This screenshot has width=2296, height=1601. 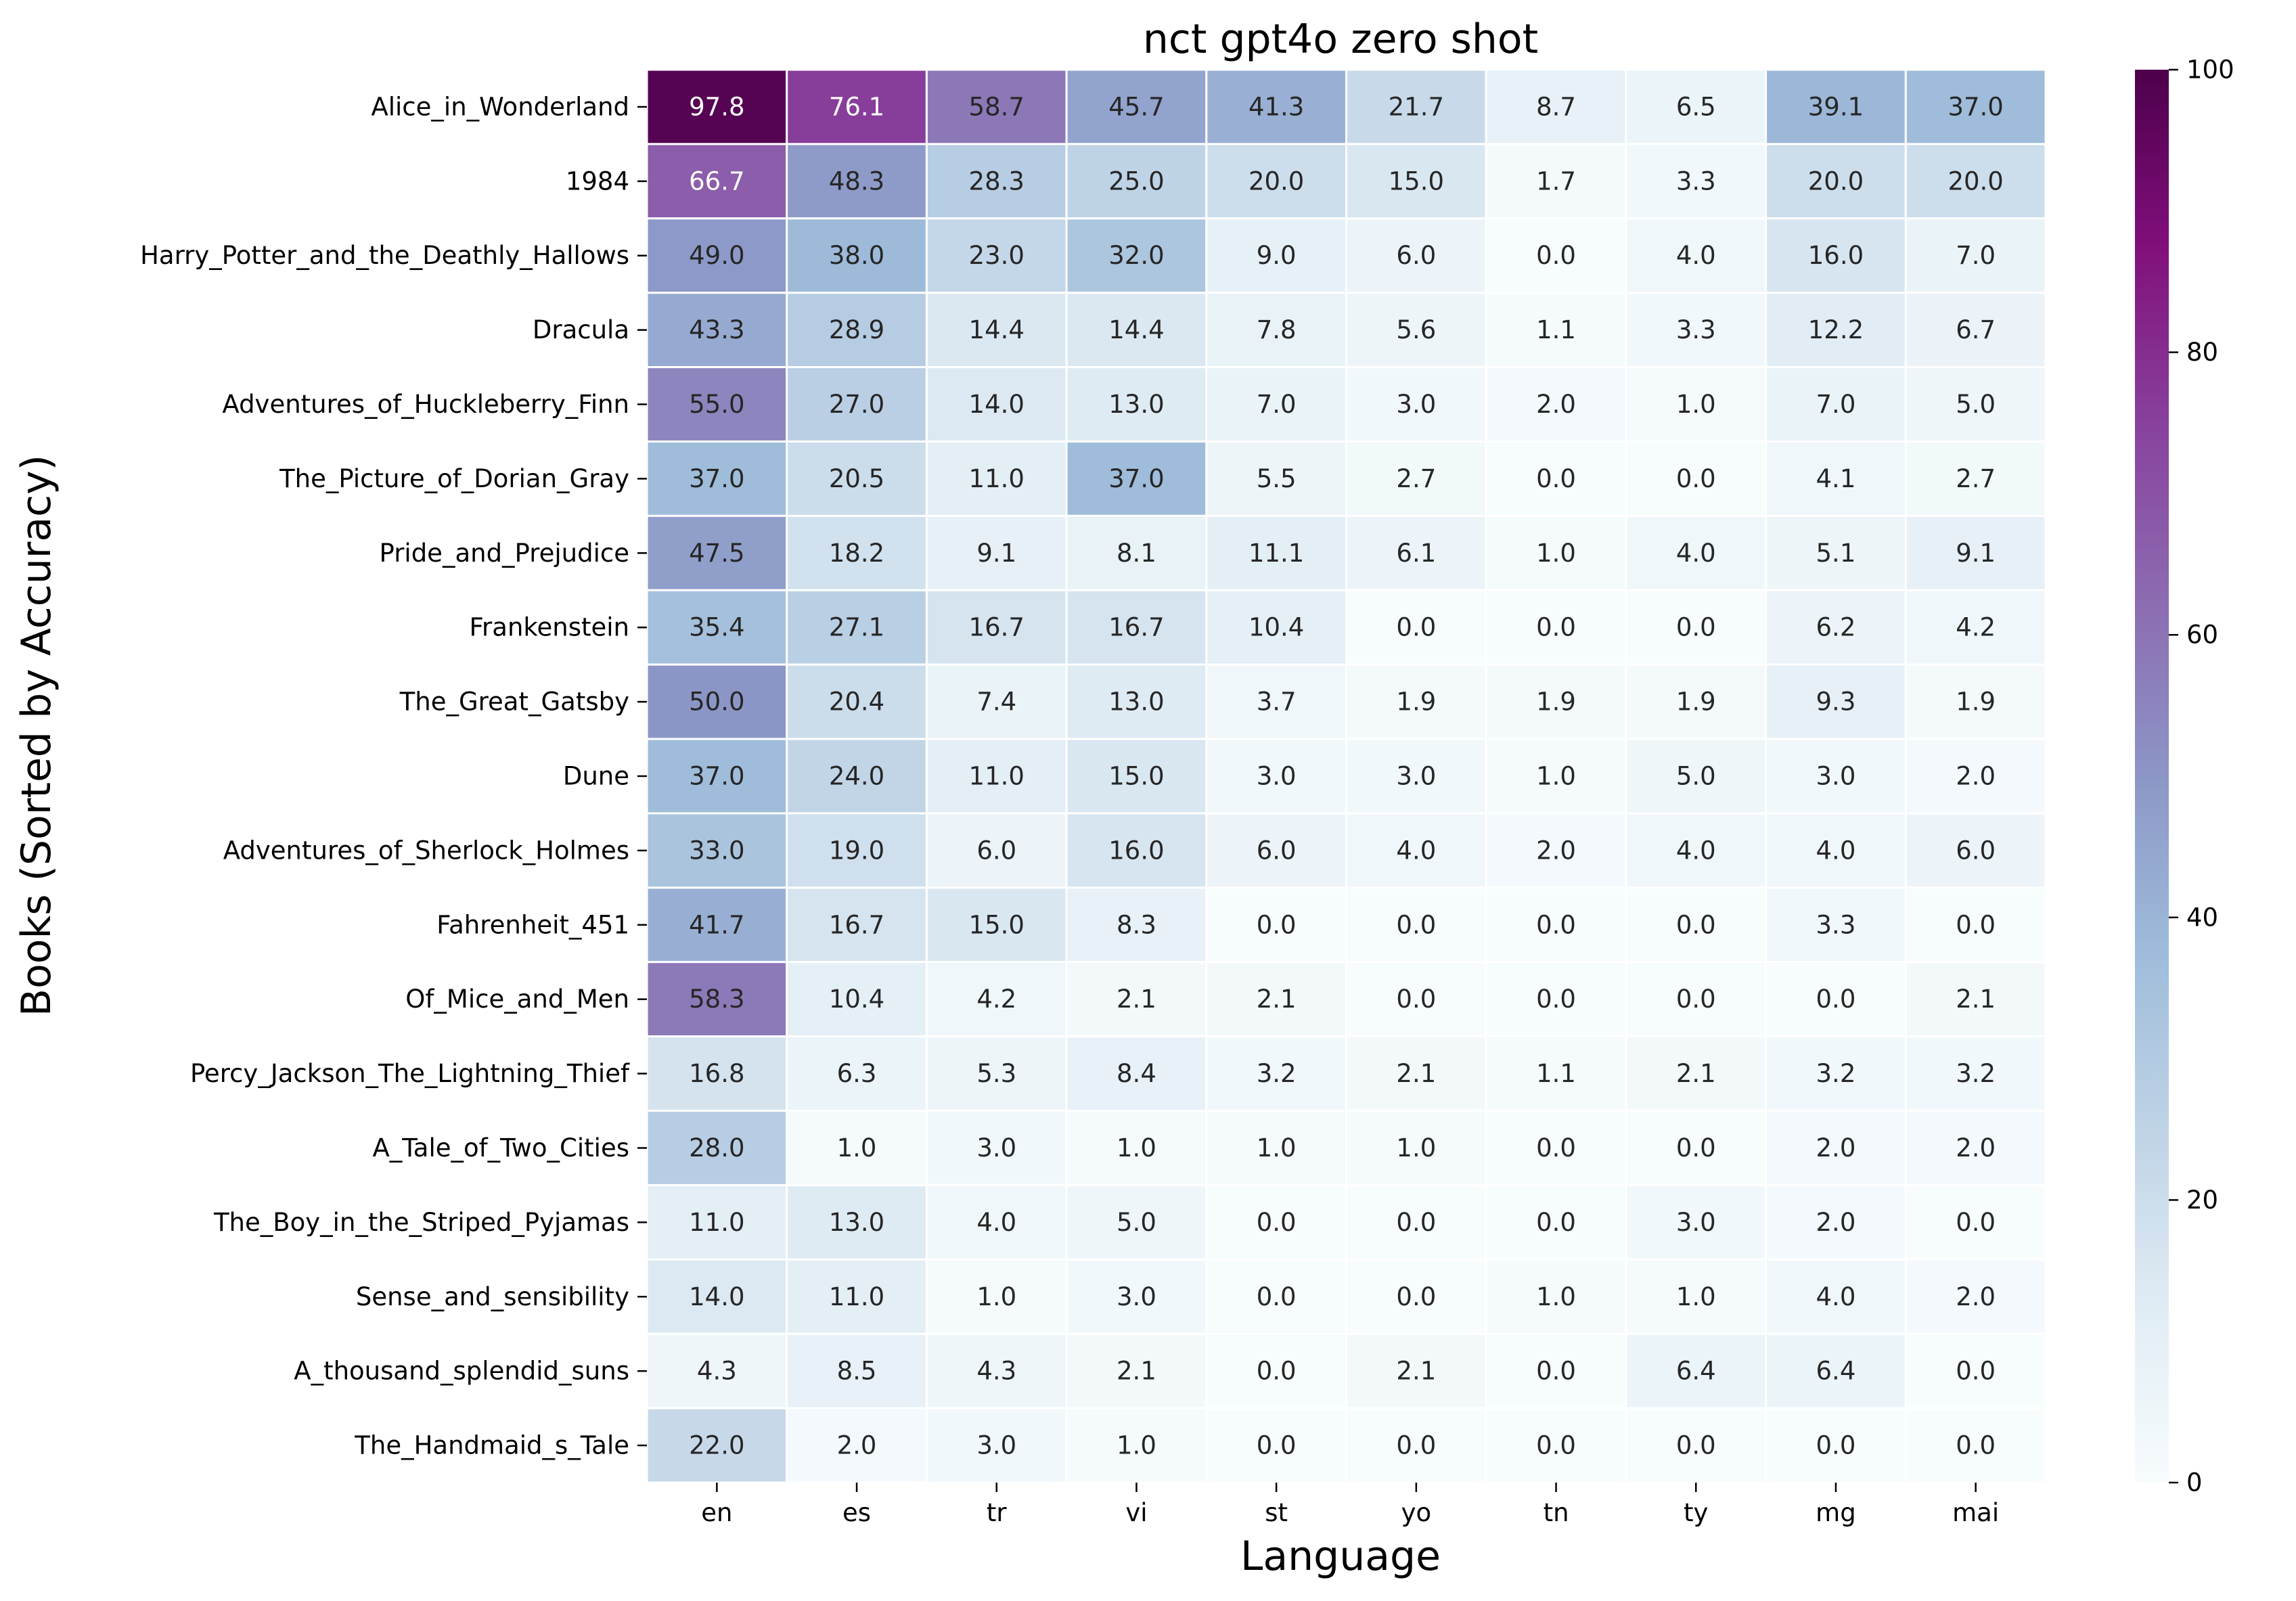 I want to click on cell-value-label: 6.1, so click(x=1416, y=553).